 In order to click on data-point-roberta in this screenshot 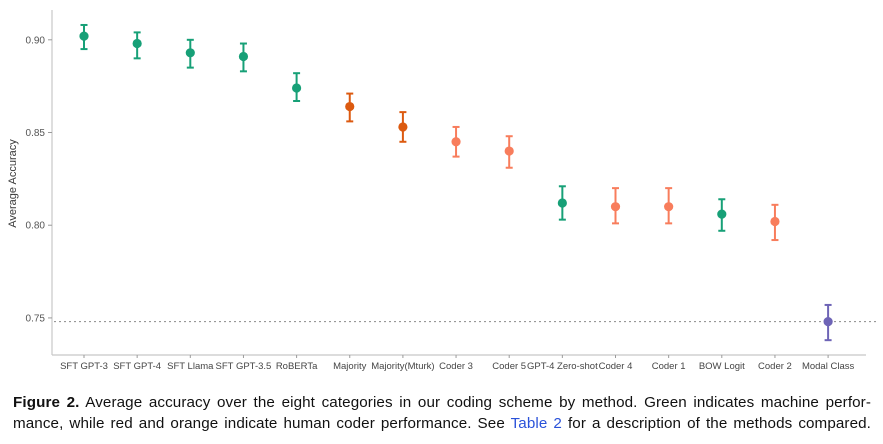, I will do `click(297, 87)`.